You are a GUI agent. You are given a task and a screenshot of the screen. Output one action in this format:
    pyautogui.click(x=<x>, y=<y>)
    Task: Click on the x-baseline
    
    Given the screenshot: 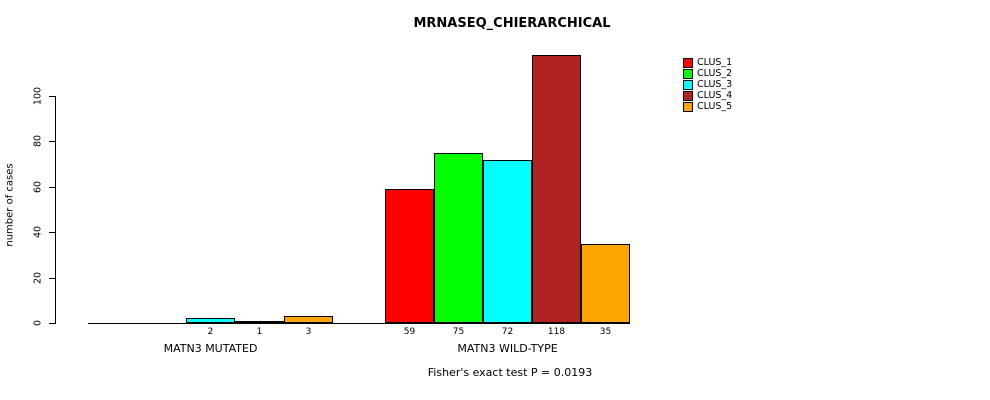 What is the action you would take?
    pyautogui.click(x=359, y=323)
    